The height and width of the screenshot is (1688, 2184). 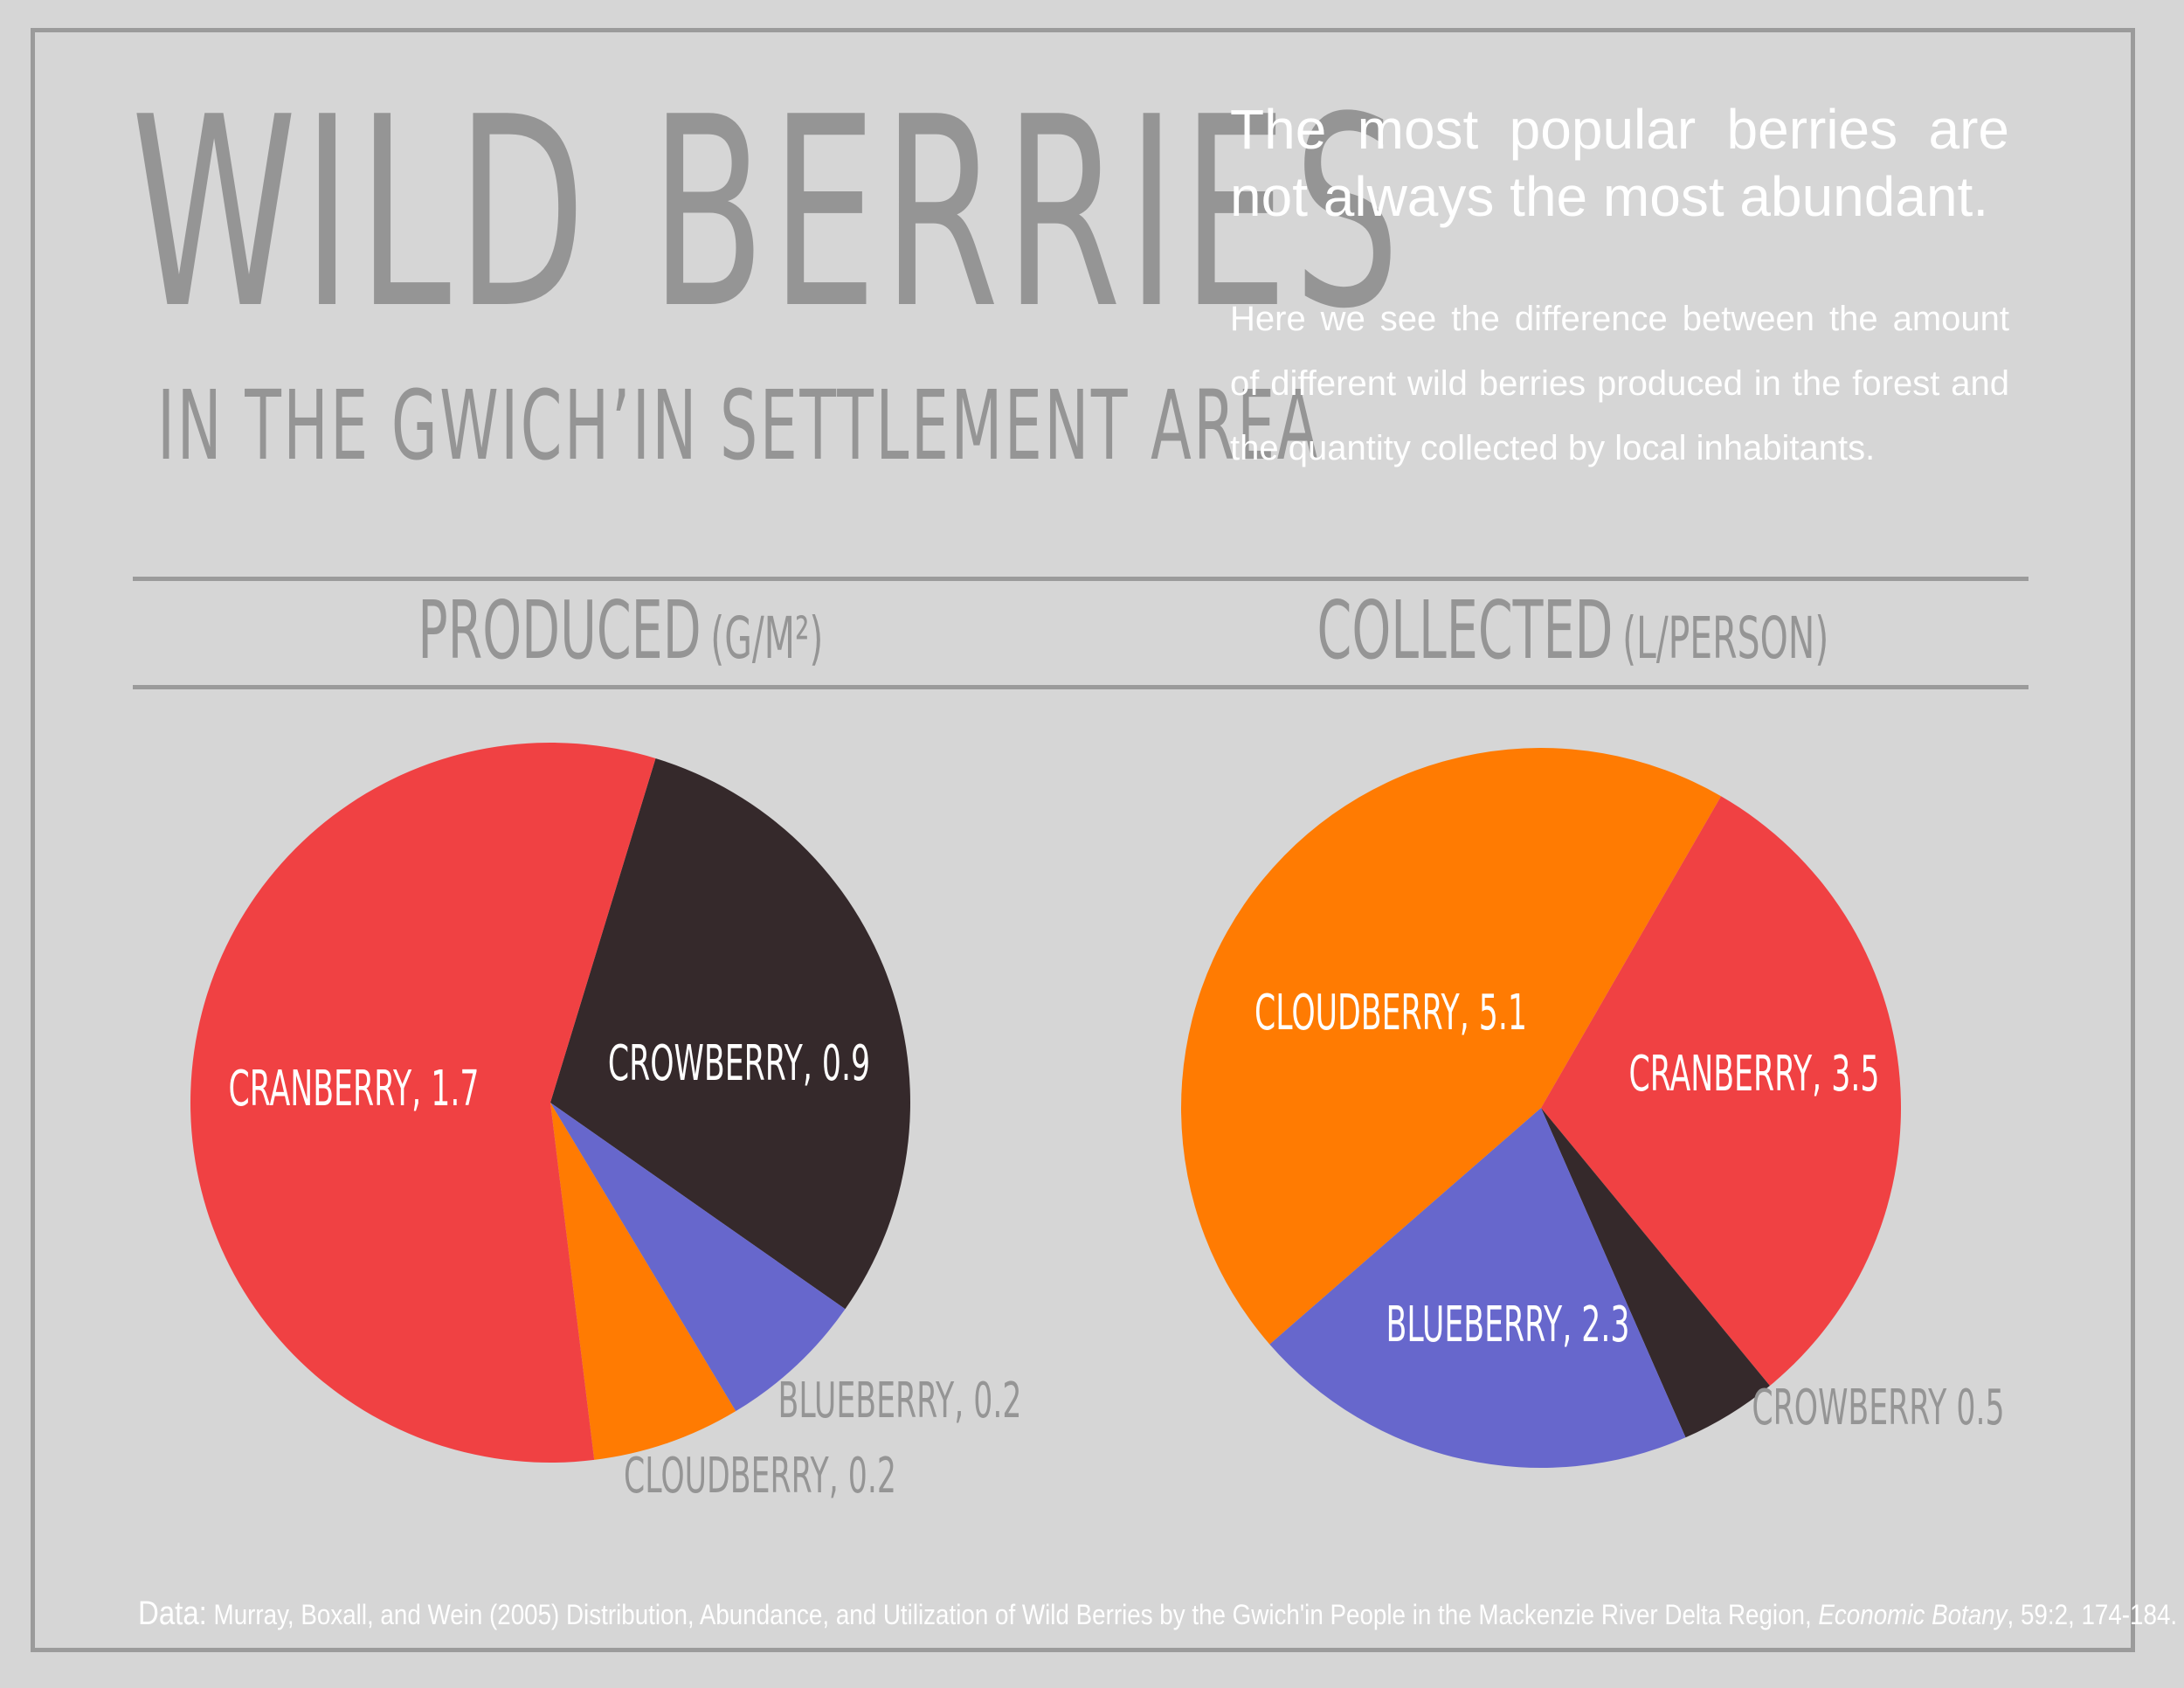 What do you see at coordinates (1878, 1407) in the screenshot?
I see `collected-label-crowberry: CROWBERRY 0.5` at bounding box center [1878, 1407].